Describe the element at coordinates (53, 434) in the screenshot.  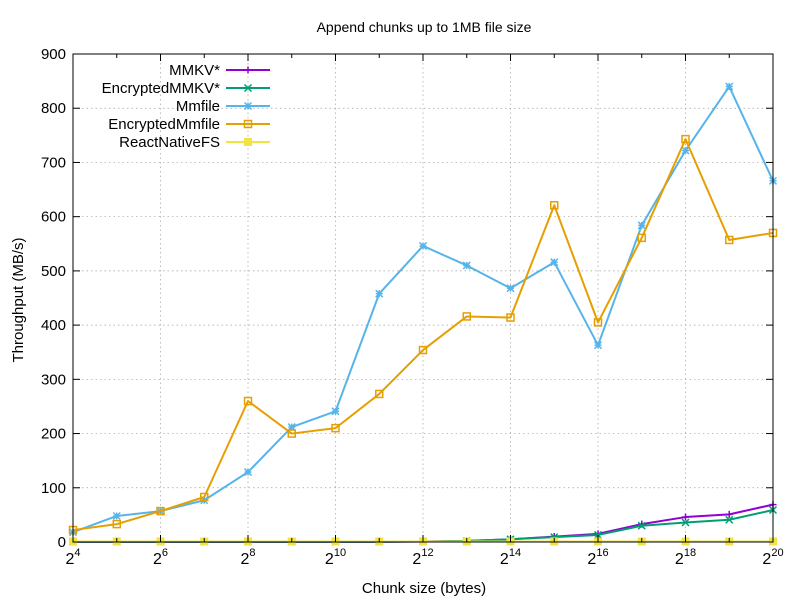
I see `y-tick-label: 200` at that location.